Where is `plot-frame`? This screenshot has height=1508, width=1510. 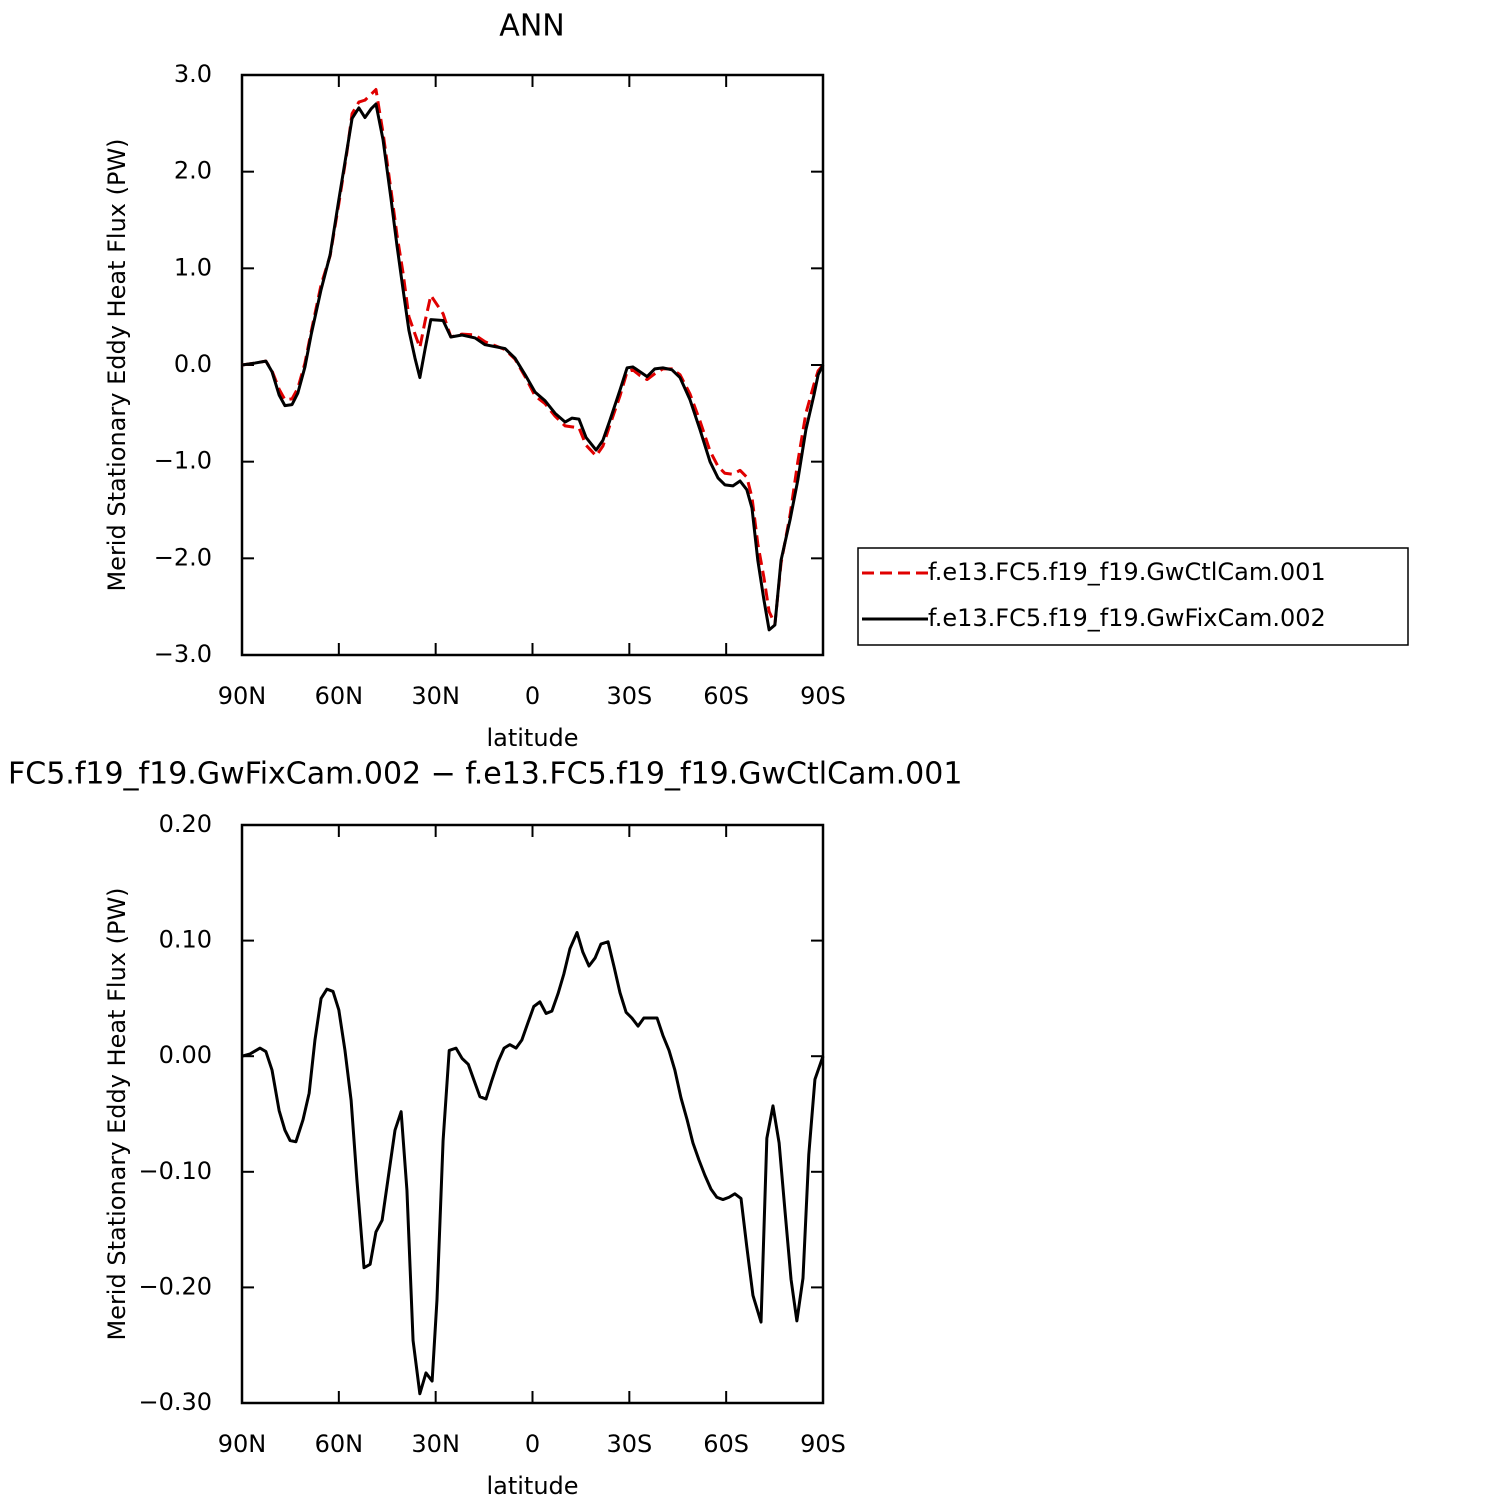
plot-frame is located at coordinates (532, 1114).